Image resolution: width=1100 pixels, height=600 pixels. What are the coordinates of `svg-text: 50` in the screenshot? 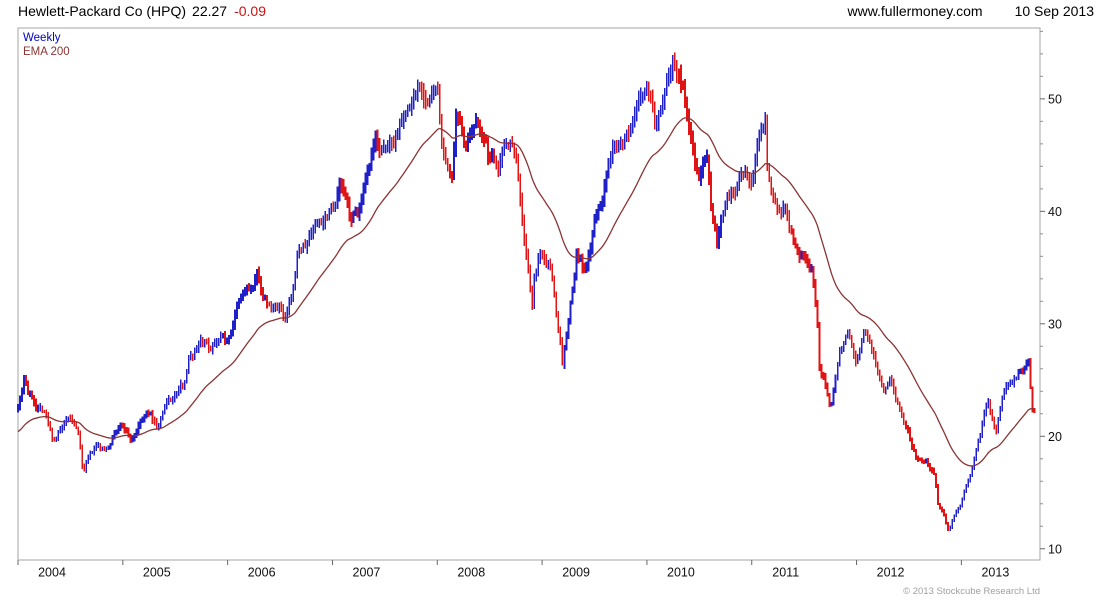 It's located at (1055, 99).